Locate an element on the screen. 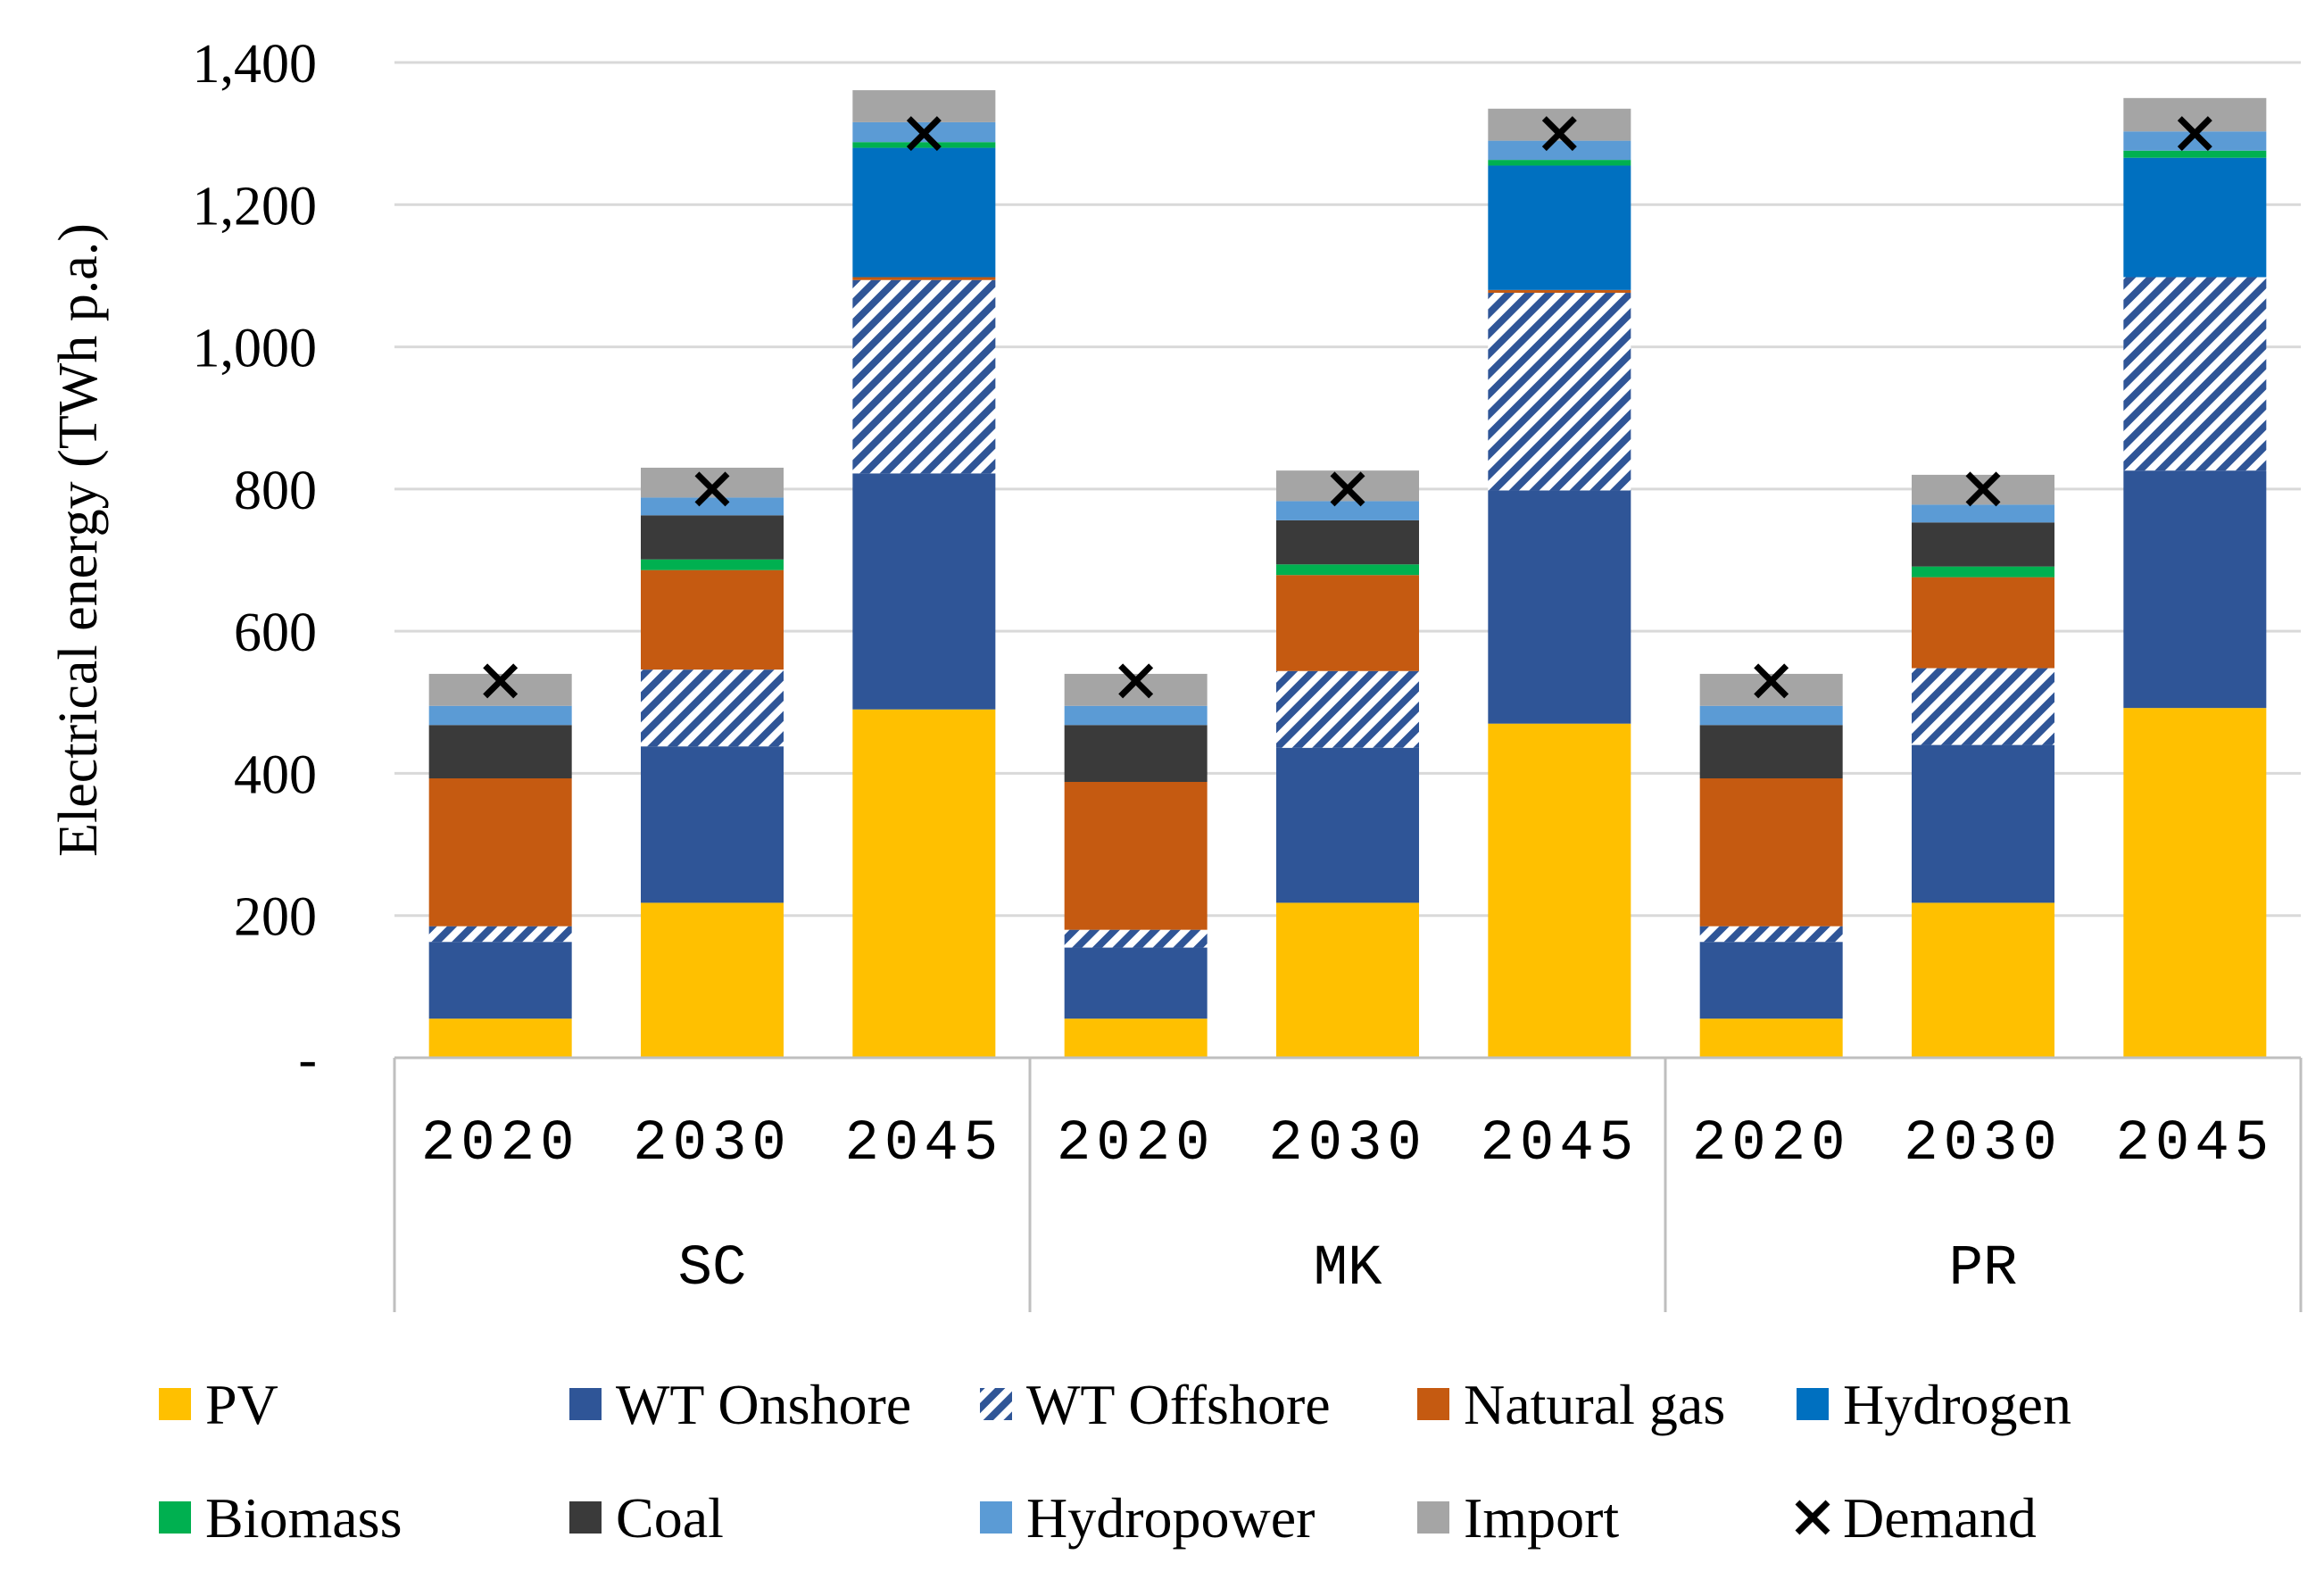 Image resolution: width=2324 pixels, height=1571 pixels. legend-item-wt-offshore: WT Offshore is located at coordinates (1155, 1404).